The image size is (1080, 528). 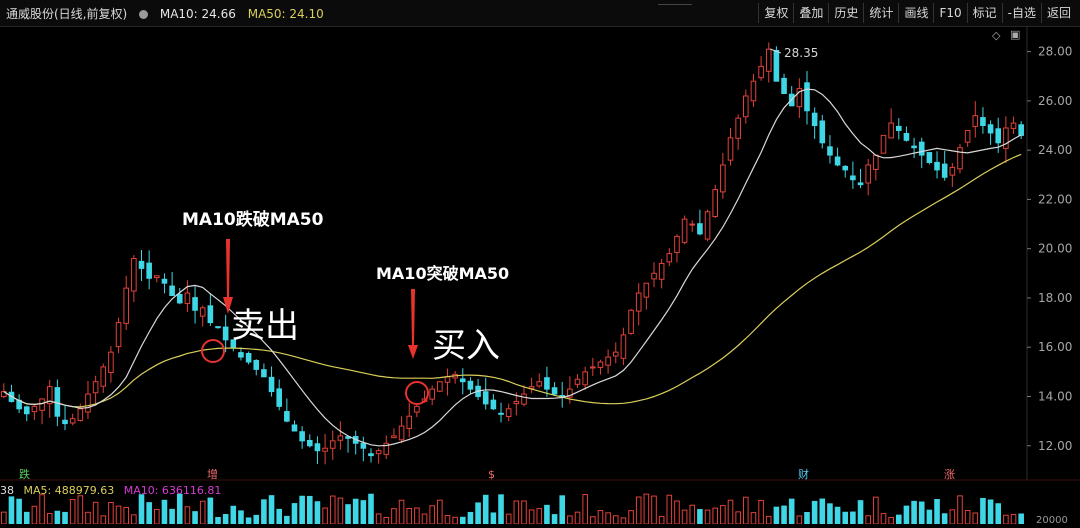 What do you see at coordinates (775, 51) in the screenshot?
I see `high-price-pointer` at bounding box center [775, 51].